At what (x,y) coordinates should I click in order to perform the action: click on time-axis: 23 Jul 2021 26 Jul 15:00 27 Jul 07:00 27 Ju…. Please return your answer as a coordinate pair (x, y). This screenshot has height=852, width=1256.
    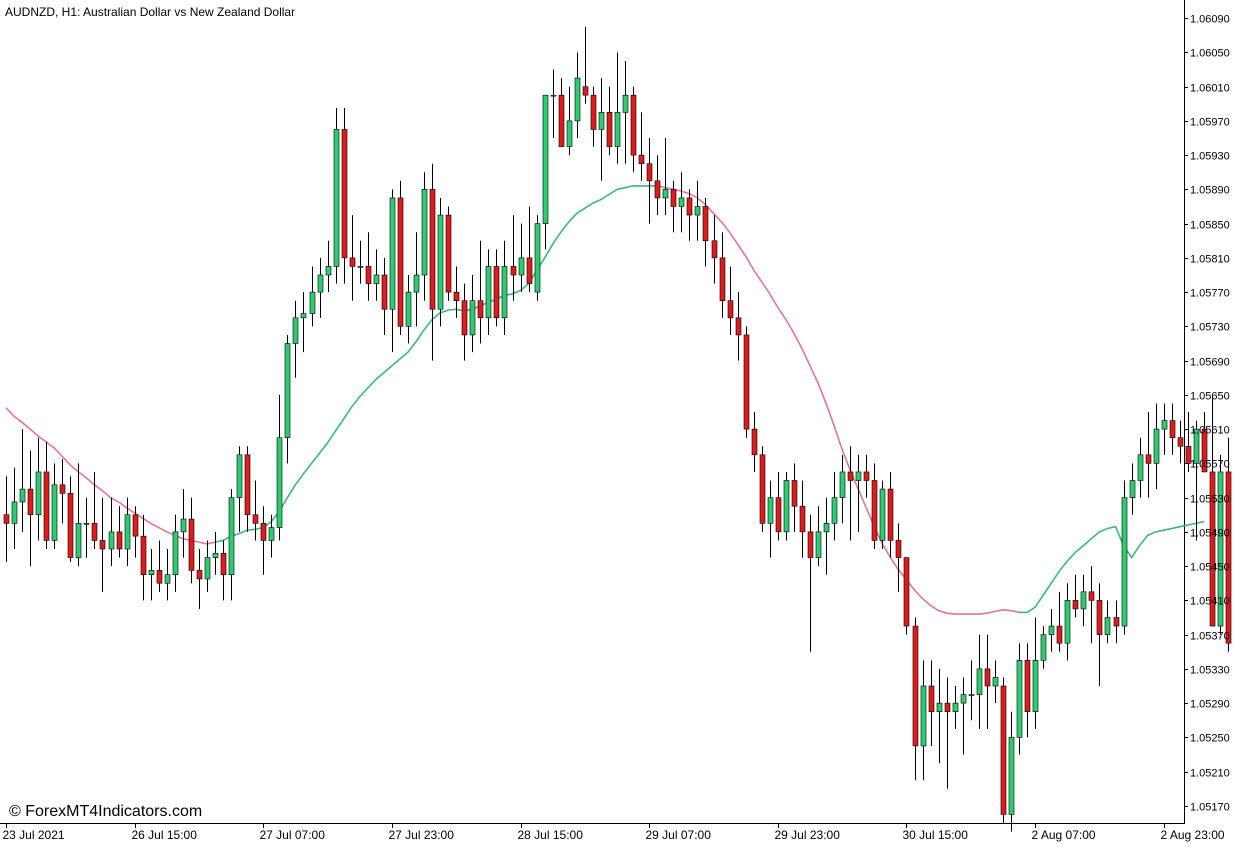
    Looking at the image, I should click on (614, 832).